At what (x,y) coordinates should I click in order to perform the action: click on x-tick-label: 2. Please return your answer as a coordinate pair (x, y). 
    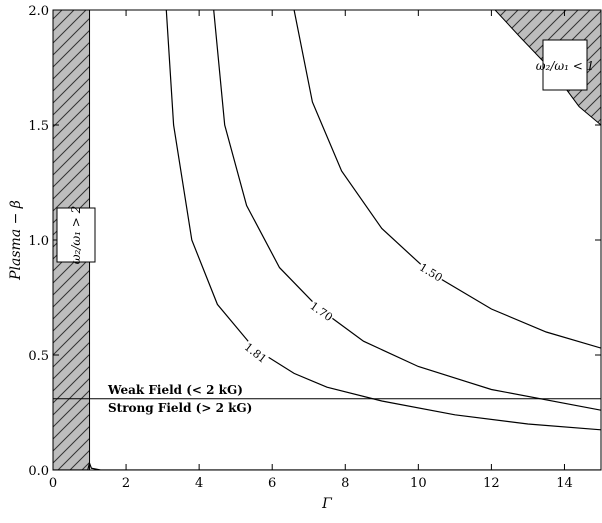
    Looking at the image, I should click on (126, 483).